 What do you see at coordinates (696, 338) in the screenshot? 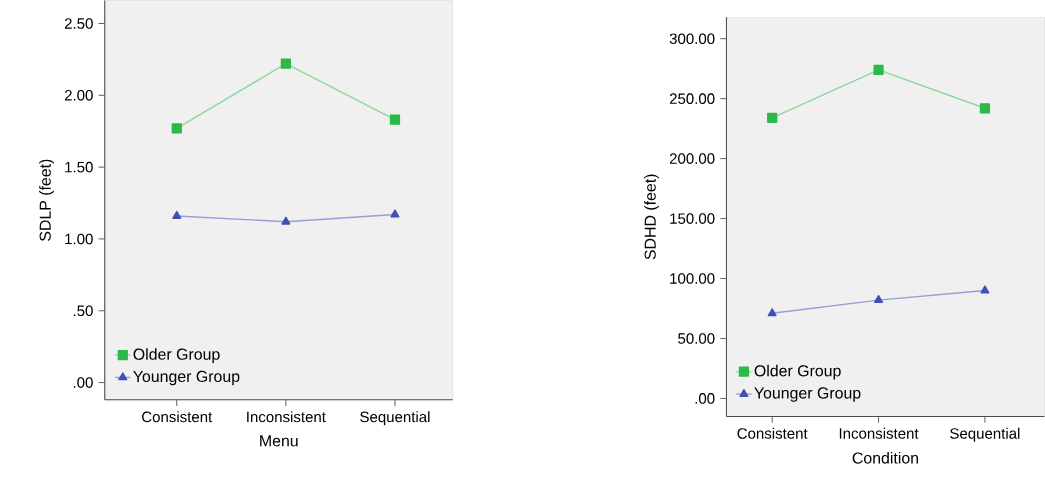
I see `y-tick-label: 50.00` at bounding box center [696, 338].